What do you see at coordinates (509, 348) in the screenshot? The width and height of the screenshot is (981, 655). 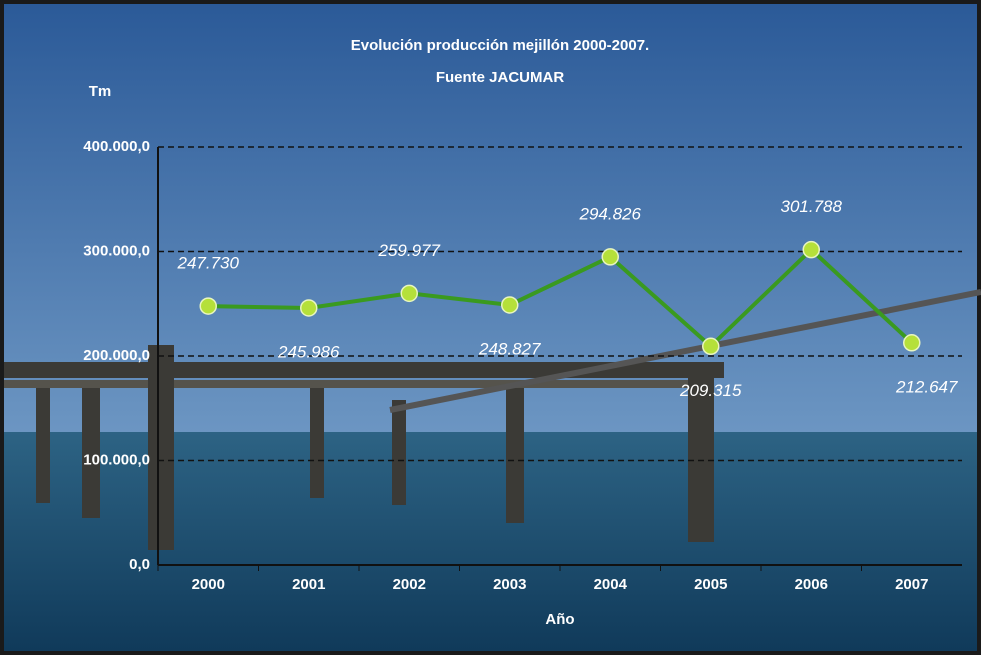 I see `value-label: 248.827` at bounding box center [509, 348].